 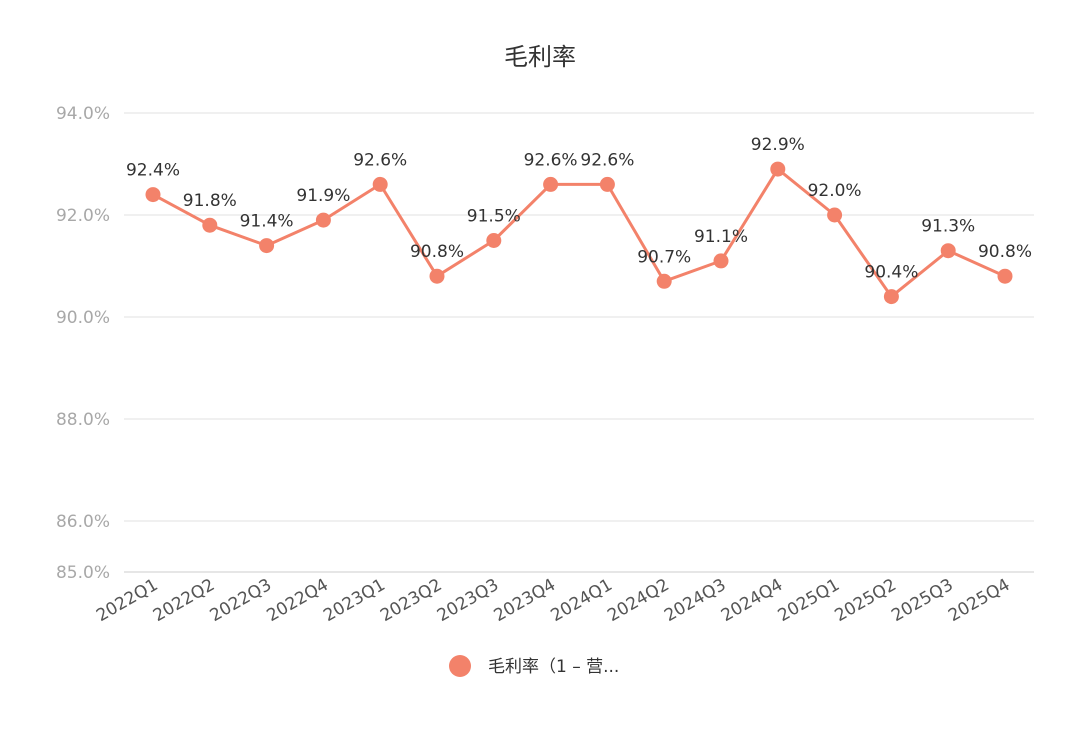 I want to click on x-tick-label: 2023Q1, so click(x=354, y=600).